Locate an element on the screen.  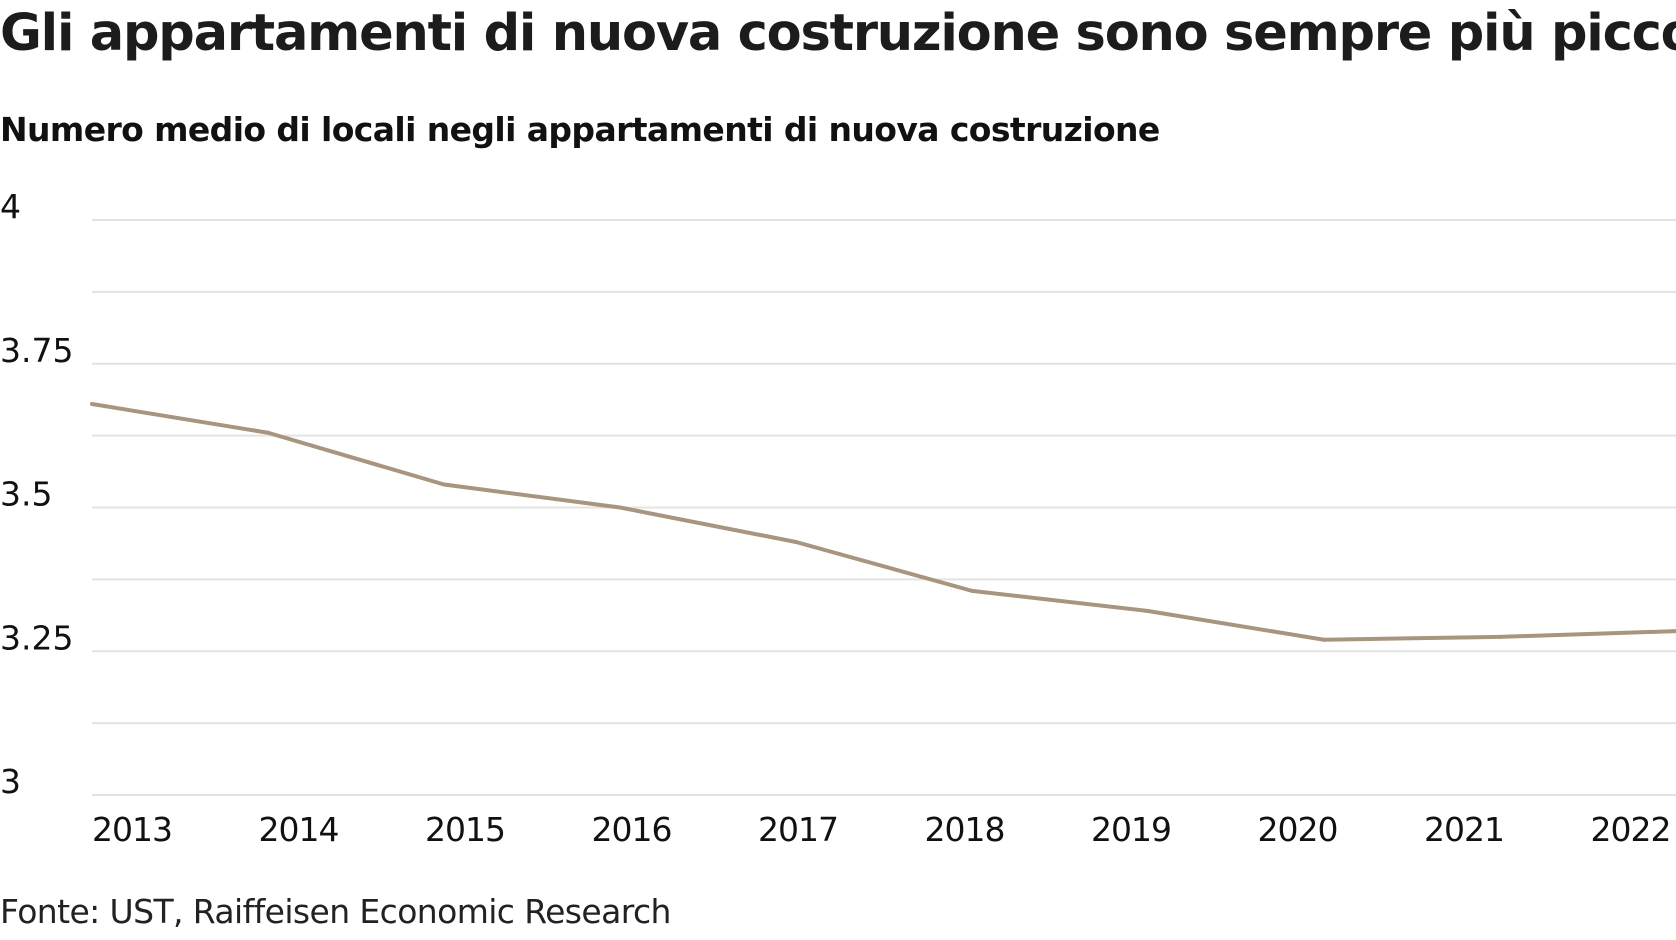
x-axis-ticks: 2013 2014 2015 2016 2017 2018 2019 2020 2021 2022 is located at coordinates (881, 829).